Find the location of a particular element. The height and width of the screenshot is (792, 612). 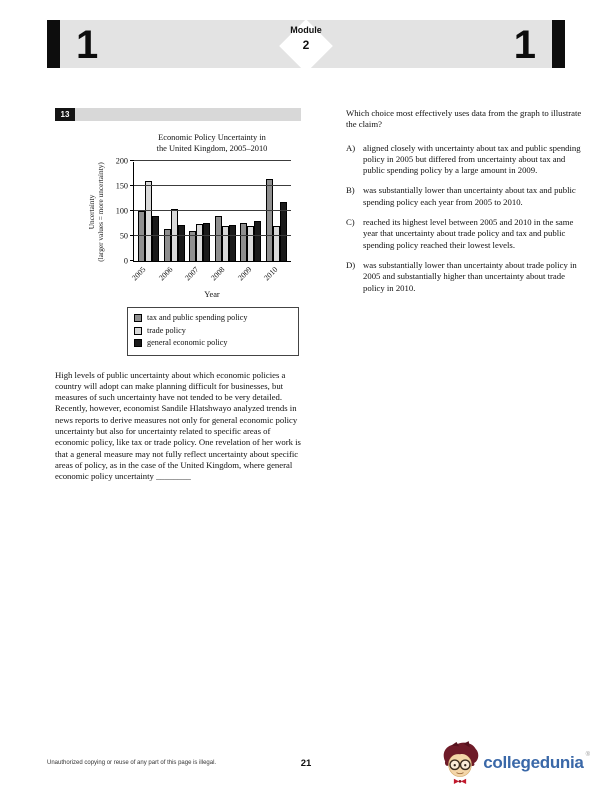

bar-group-2009 is located at coordinates (251, 240).